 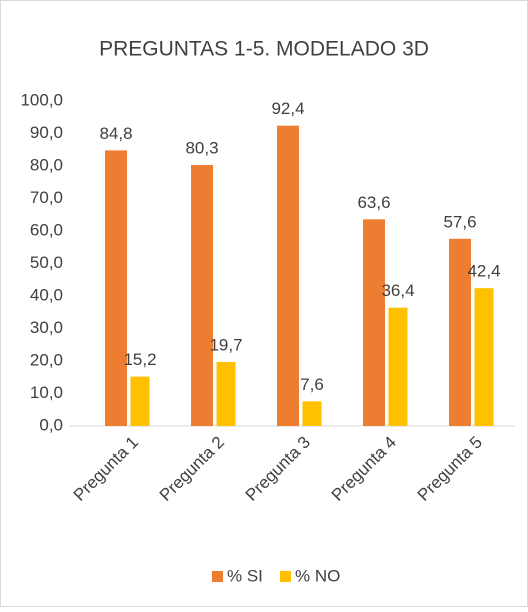 I want to click on y-tick-label: 30,0, so click(x=46, y=327).